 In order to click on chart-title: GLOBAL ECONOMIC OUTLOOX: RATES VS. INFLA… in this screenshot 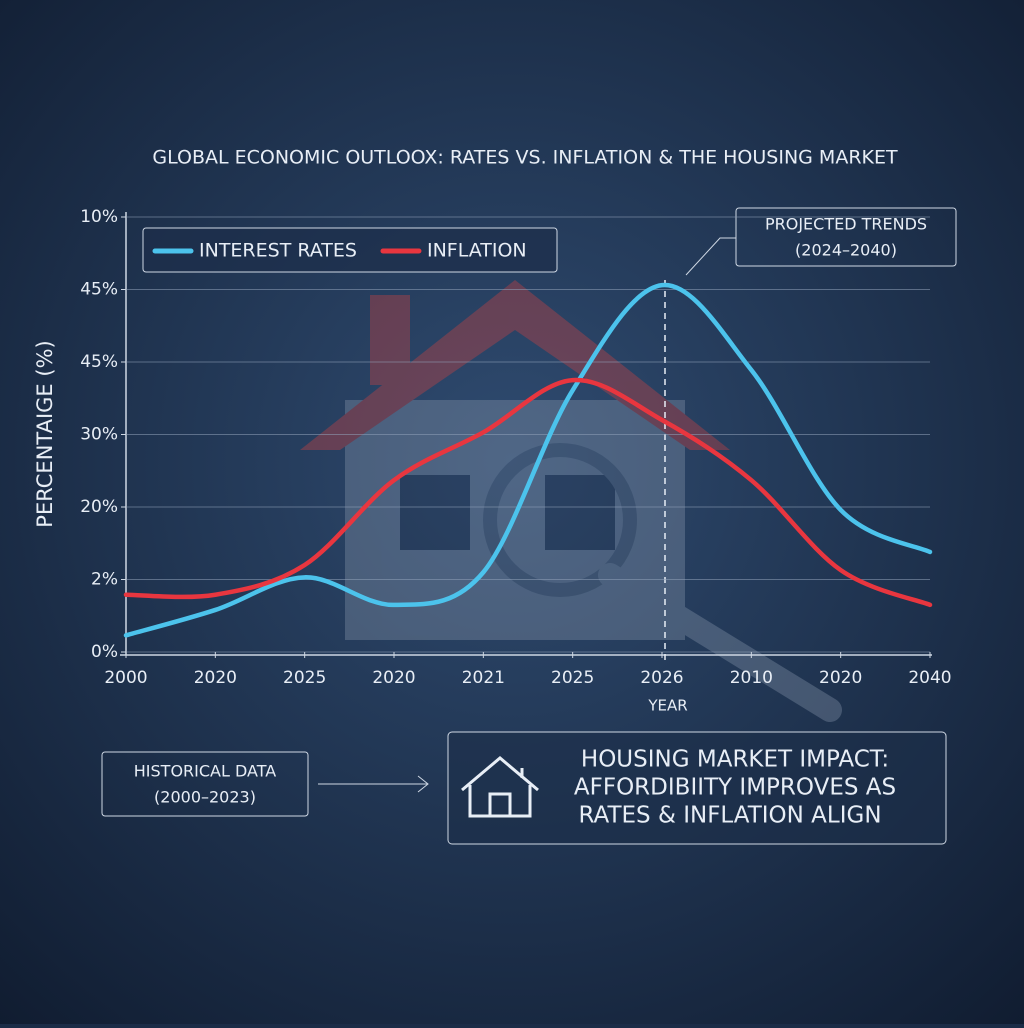, I will do `click(525, 158)`.